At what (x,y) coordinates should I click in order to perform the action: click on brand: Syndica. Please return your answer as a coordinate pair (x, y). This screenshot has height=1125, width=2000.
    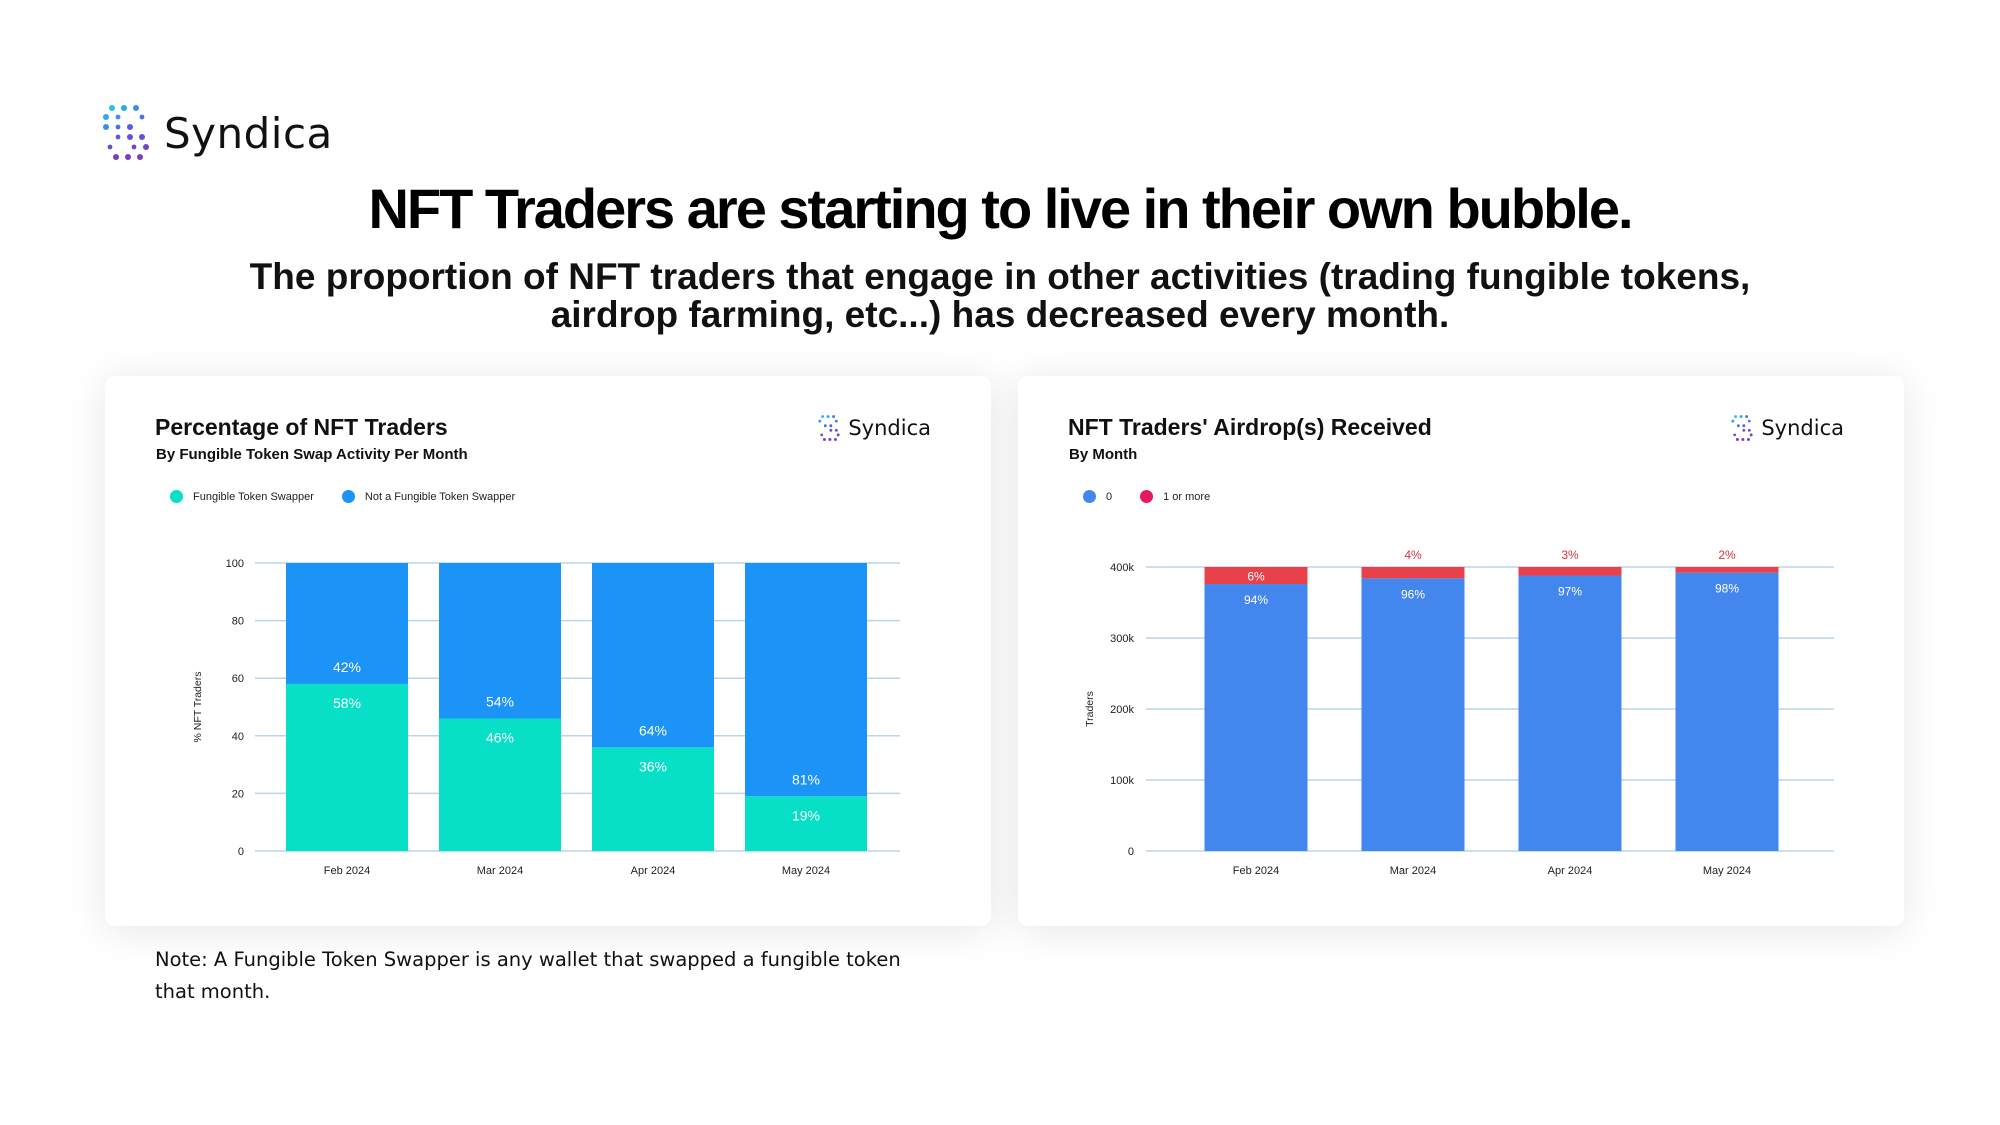
    Looking at the image, I should click on (217, 133).